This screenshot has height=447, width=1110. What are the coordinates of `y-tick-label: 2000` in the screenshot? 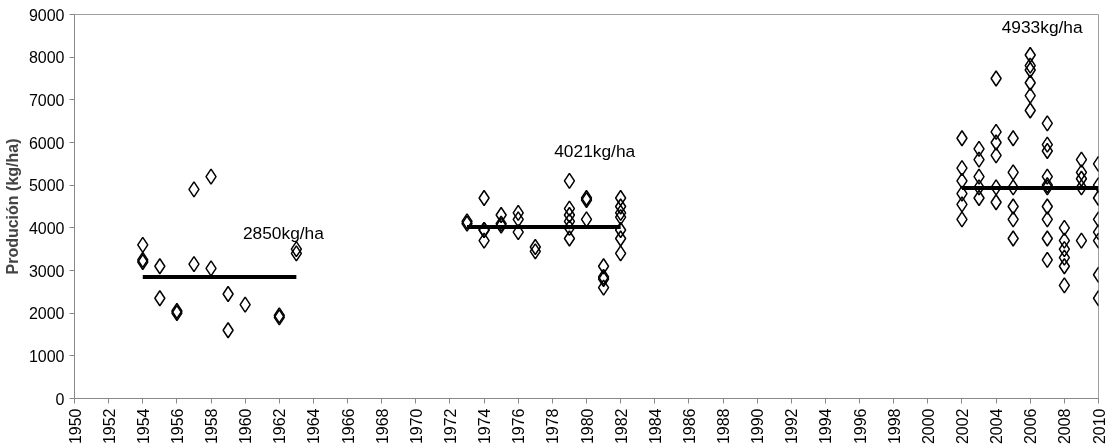 It's located at (46, 314).